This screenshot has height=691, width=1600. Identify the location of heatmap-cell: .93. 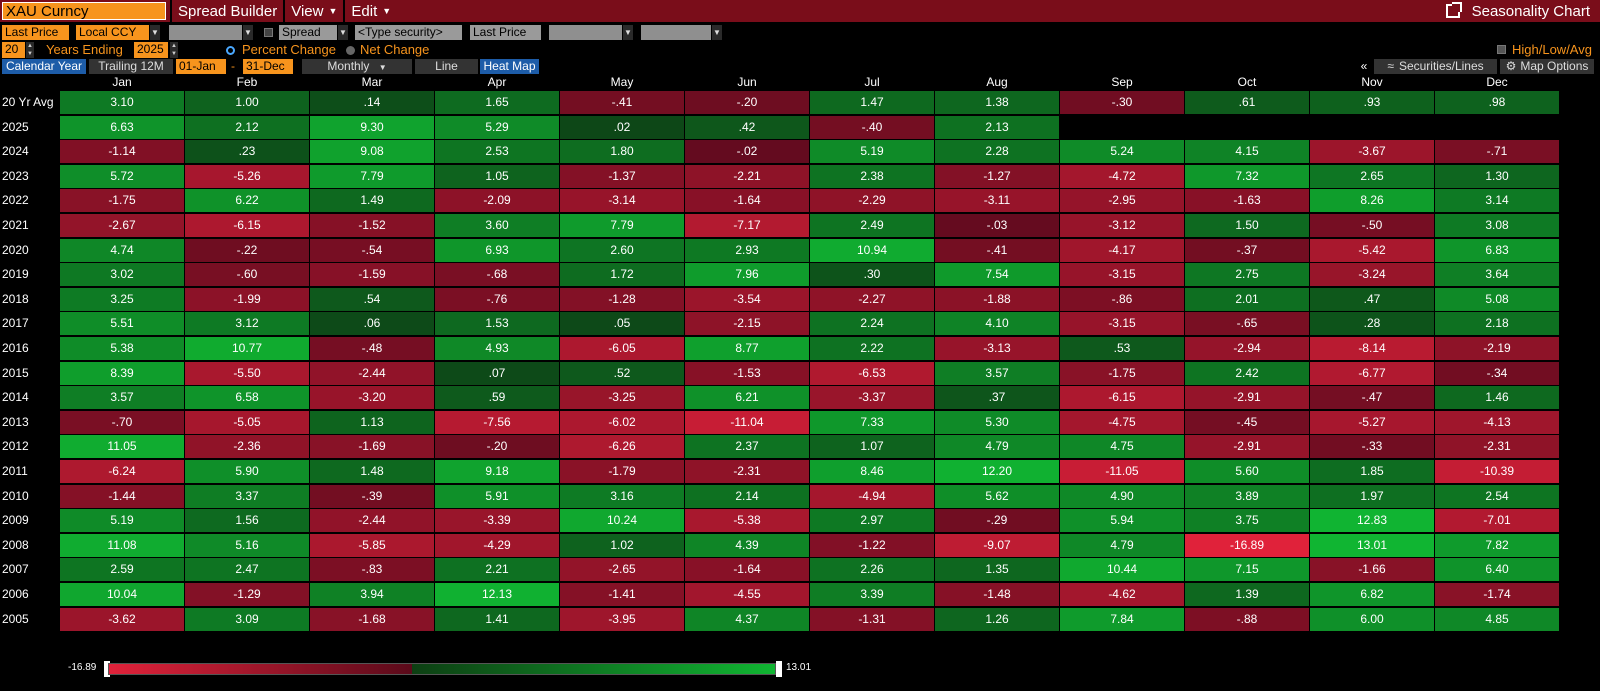
(1372, 102).